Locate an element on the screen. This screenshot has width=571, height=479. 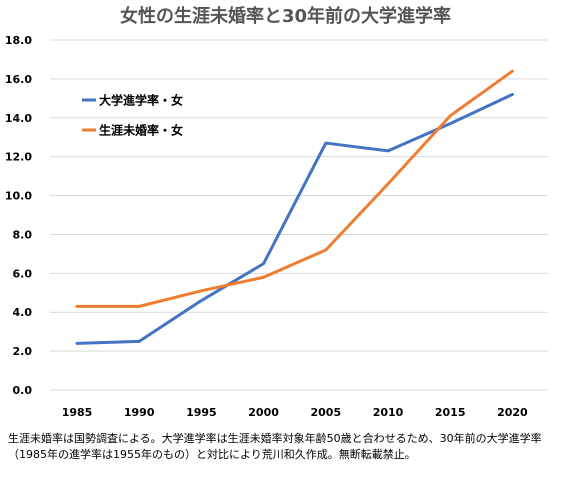
chart-title: 女性の生涯未婚率と30年前の大学進学率 is located at coordinates (285, 16).